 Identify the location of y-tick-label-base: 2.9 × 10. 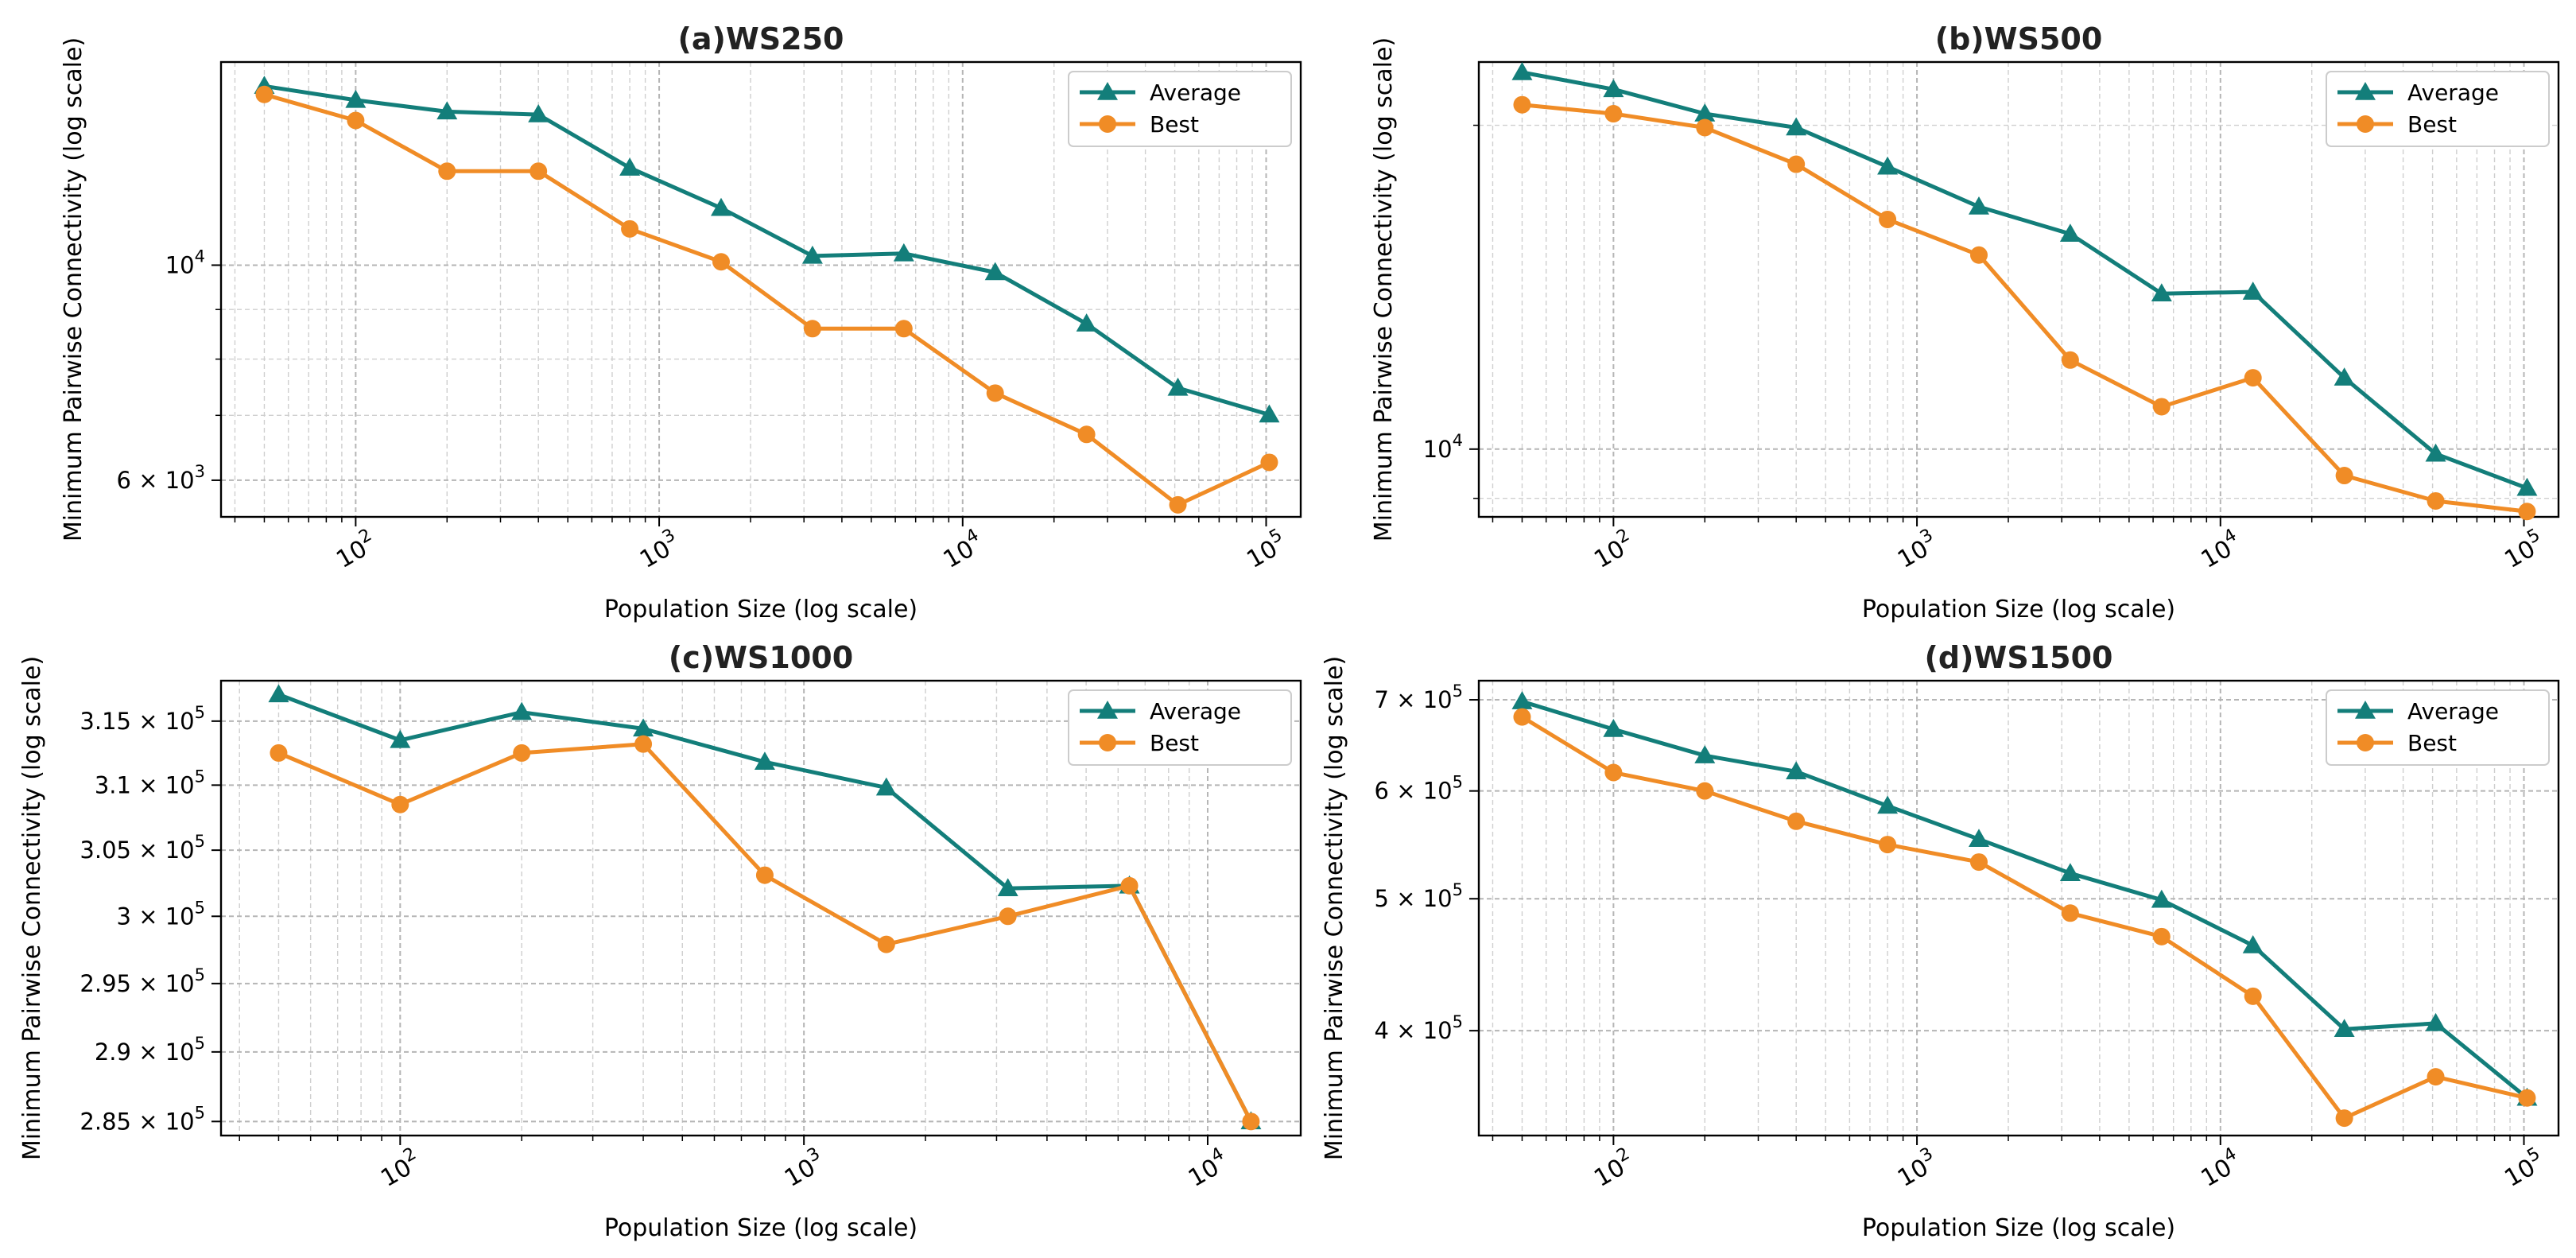
(145, 1052).